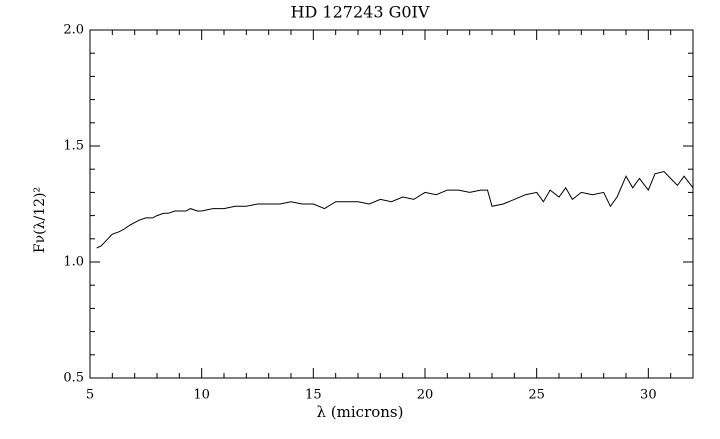  I want to click on y-tick-label: 0.5, so click(73, 378).